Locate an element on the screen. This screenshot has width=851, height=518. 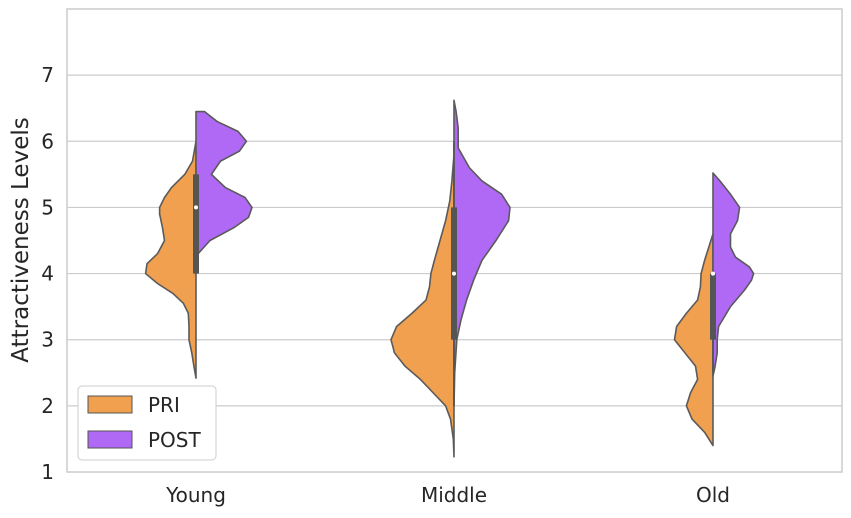
violin-post-old is located at coordinates (733, 274).